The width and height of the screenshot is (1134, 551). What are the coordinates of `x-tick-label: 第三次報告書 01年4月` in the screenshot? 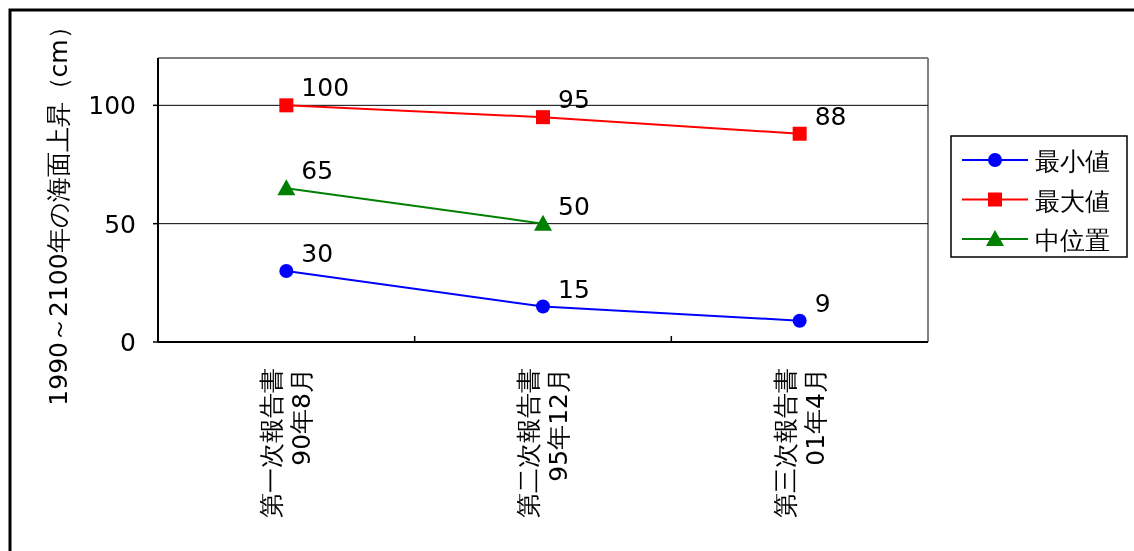 It's located at (800, 443).